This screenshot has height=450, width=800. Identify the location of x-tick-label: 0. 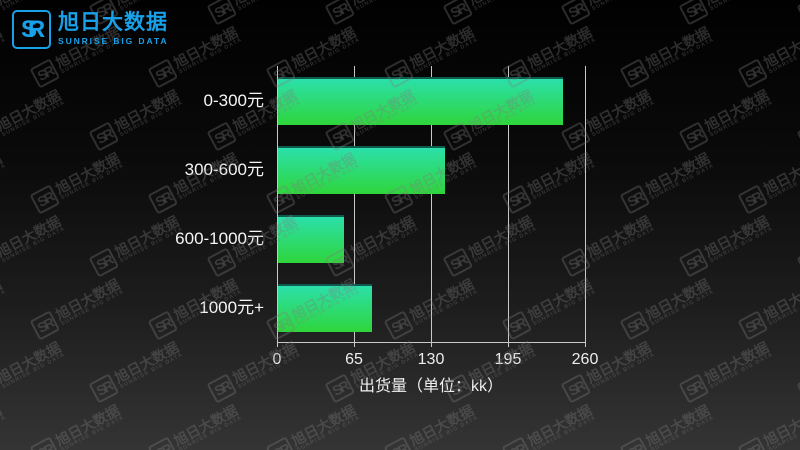
(277, 359).